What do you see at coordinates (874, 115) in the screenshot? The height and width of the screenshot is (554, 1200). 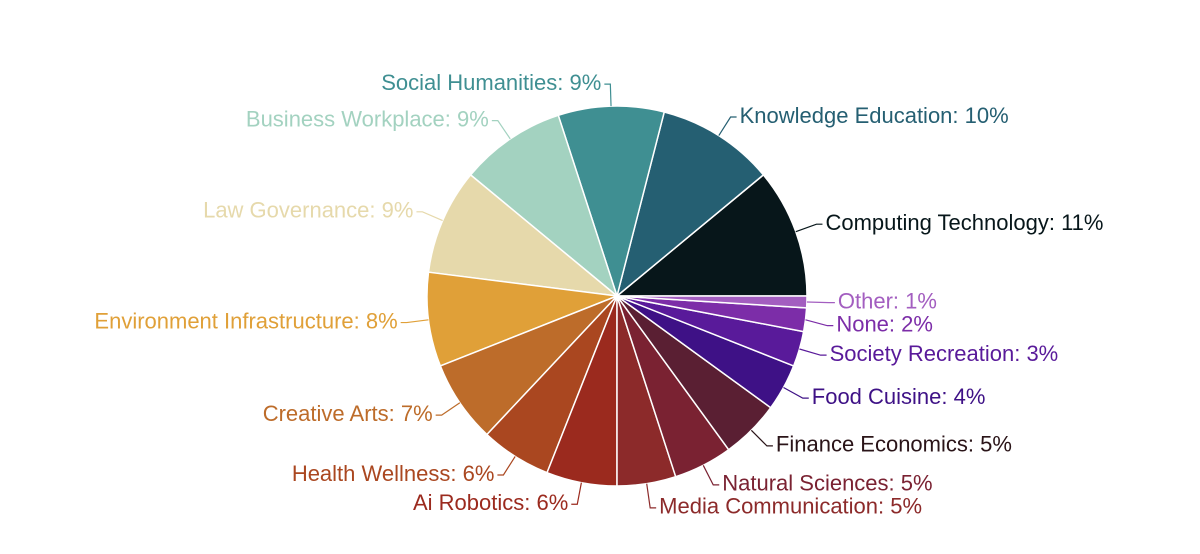 I see `slice-label: Knowledge Education: 10%` at bounding box center [874, 115].